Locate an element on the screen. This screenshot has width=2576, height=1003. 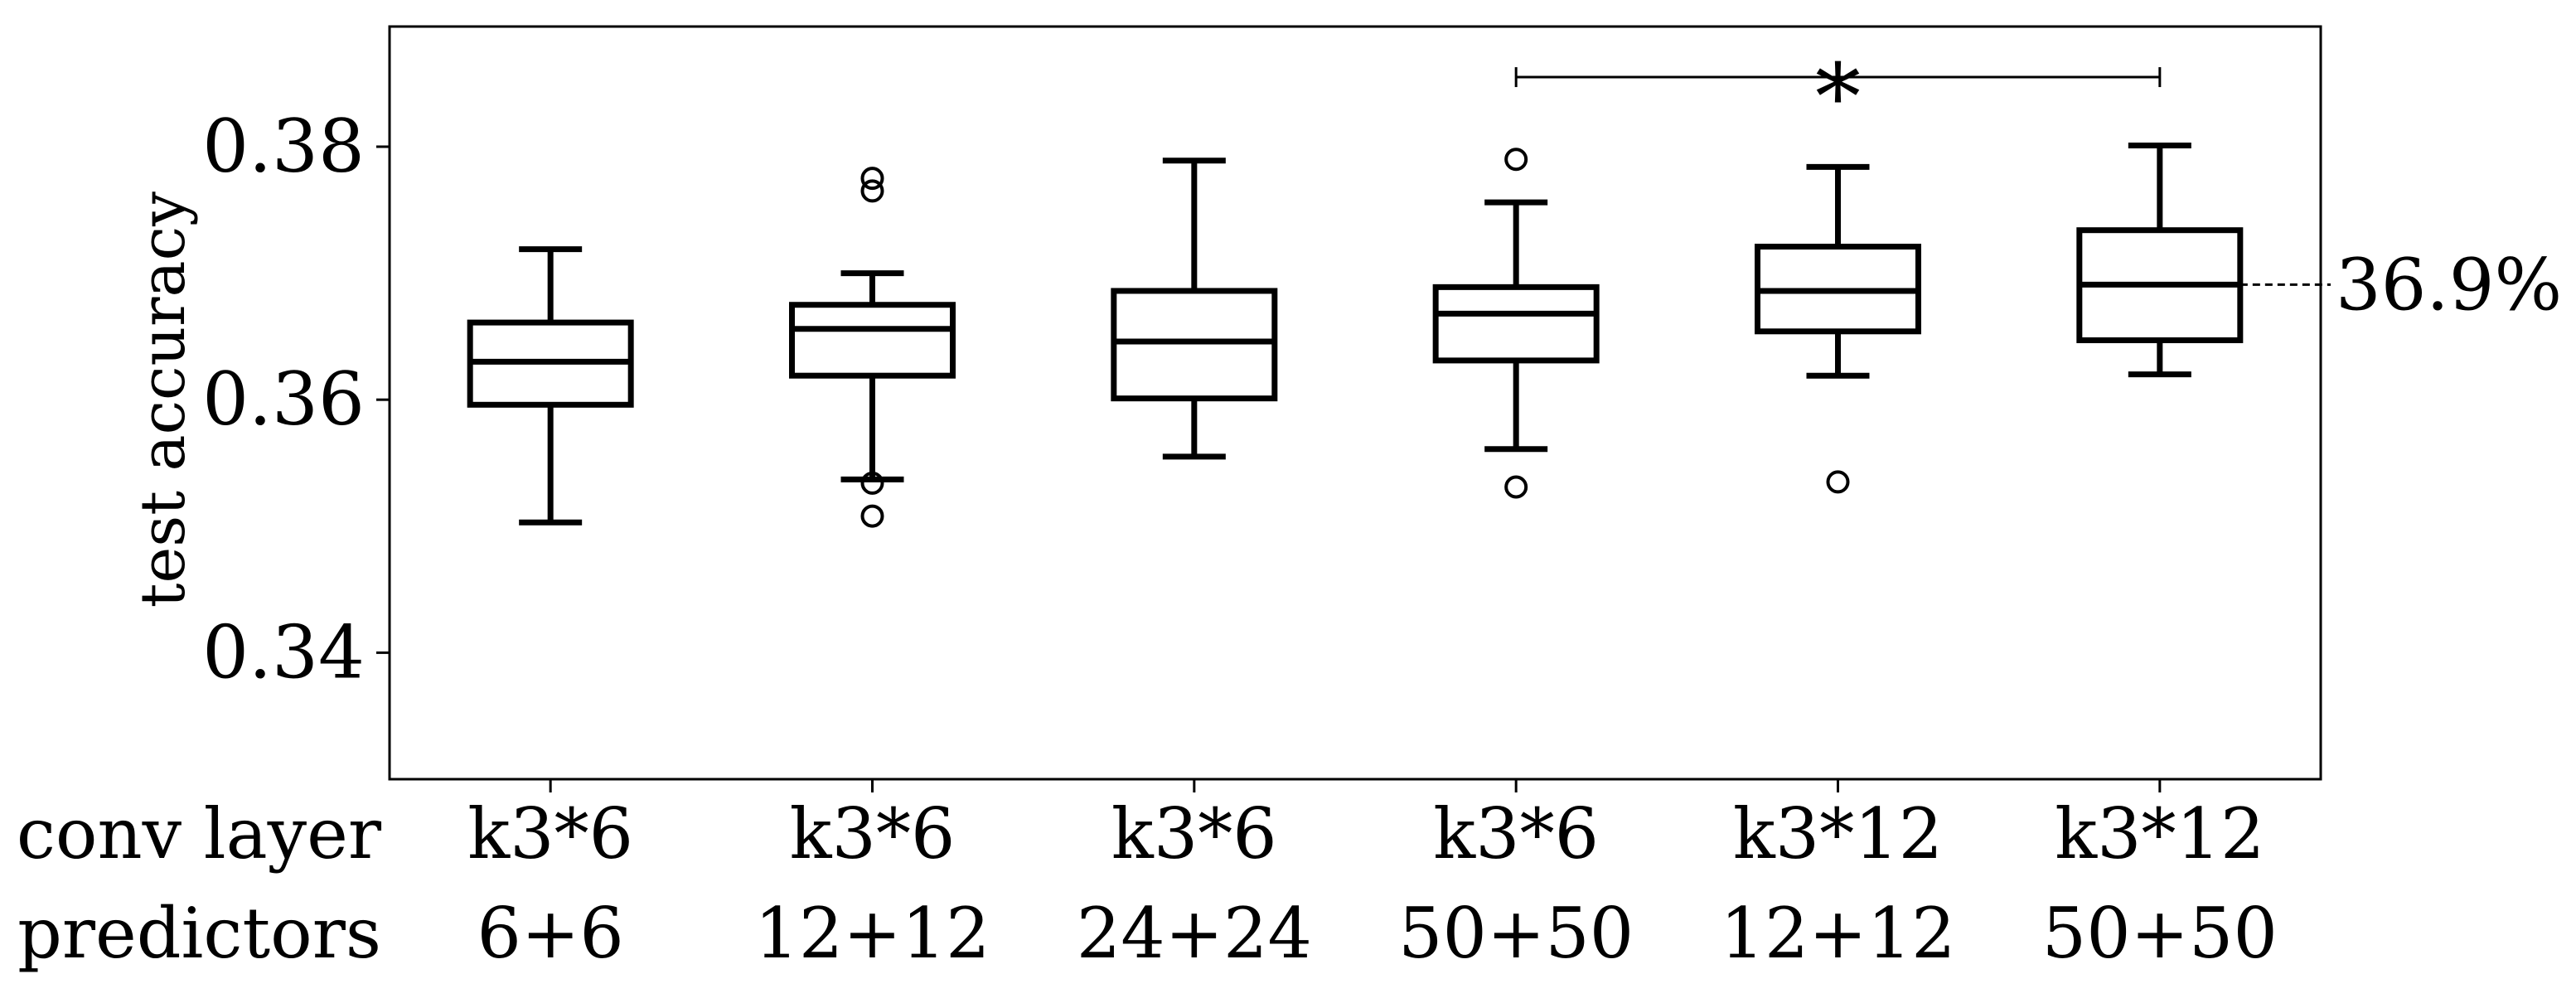
median-value-label: 36.9% is located at coordinates (2449, 285).